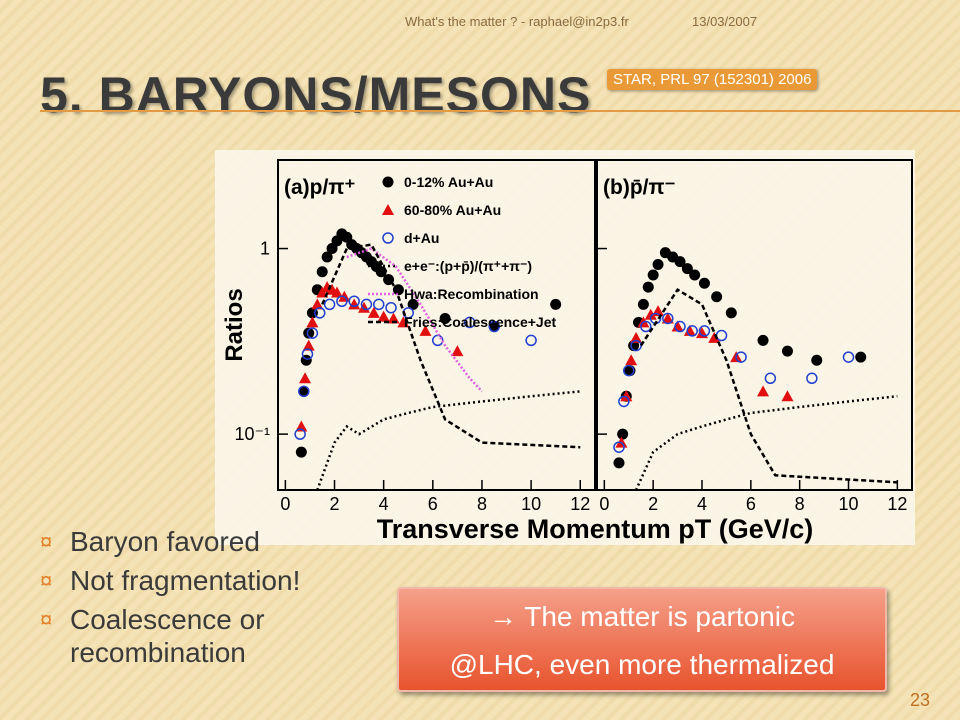  What do you see at coordinates (500, 111) in the screenshot?
I see `title-rule` at bounding box center [500, 111].